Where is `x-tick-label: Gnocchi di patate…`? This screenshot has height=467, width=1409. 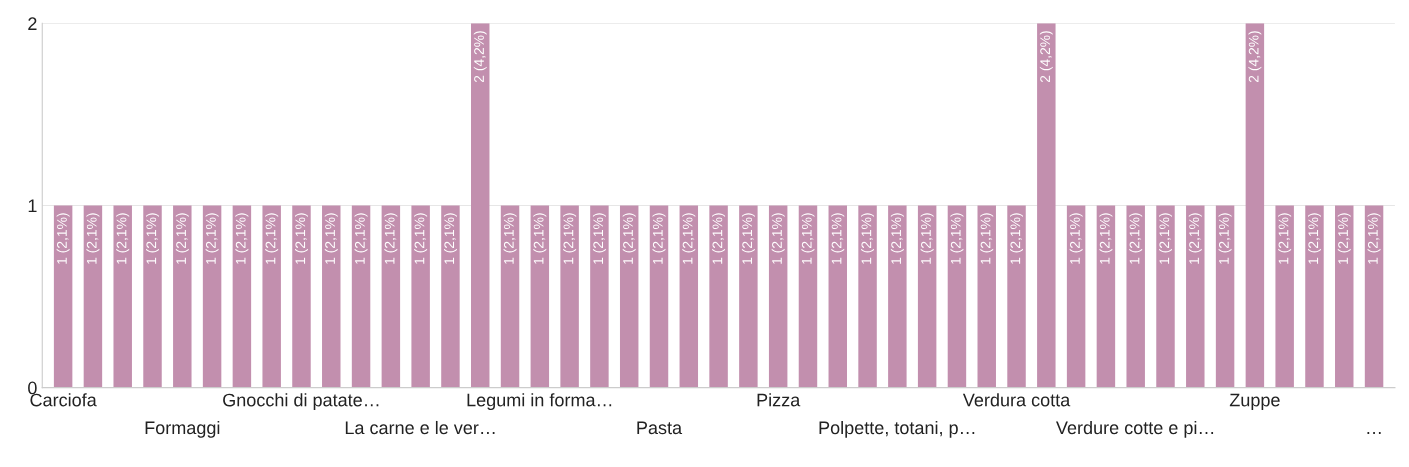 x-tick-label: Gnocchi di patate… is located at coordinates (301, 401).